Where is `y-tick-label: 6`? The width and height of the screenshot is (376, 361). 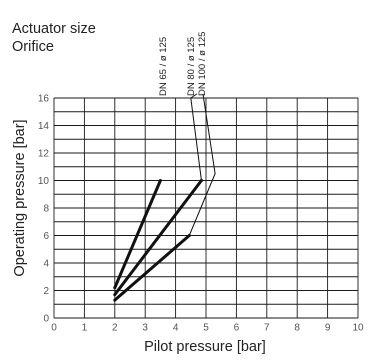 y-tick-label: 6 is located at coordinates (46, 236).